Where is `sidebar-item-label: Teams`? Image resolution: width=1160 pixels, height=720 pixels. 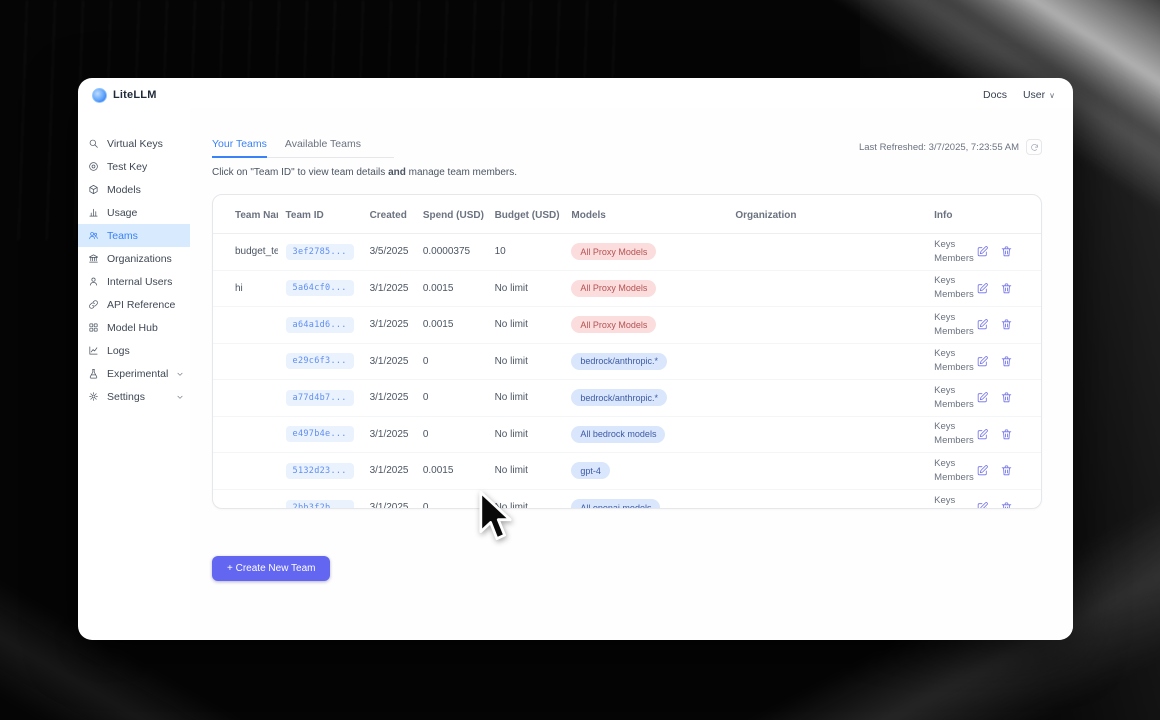 sidebar-item-label: Teams is located at coordinates (122, 235).